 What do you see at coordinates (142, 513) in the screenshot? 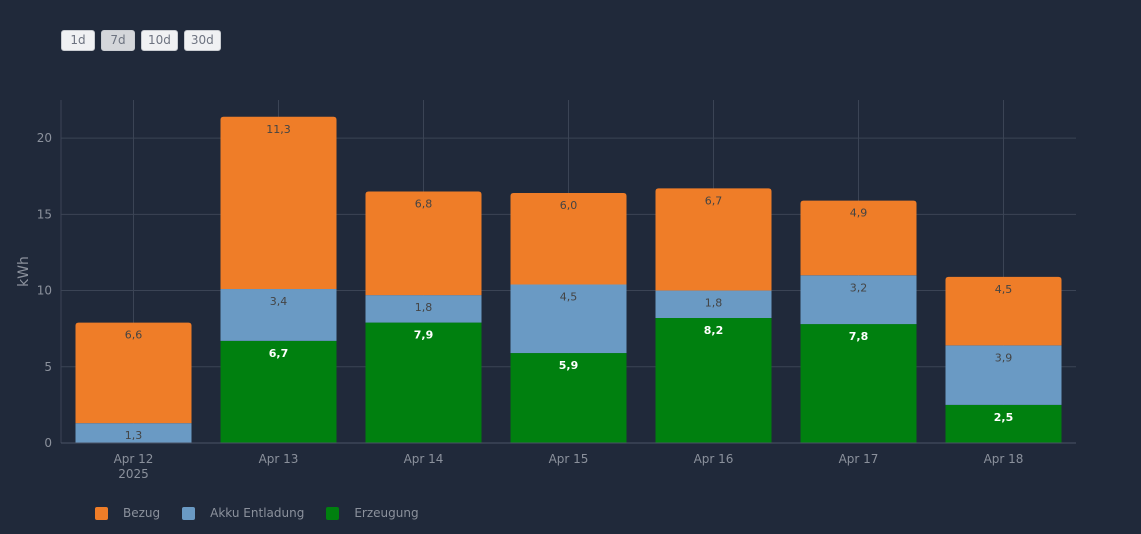
I see `legend-label-bezug: Bezug` at bounding box center [142, 513].